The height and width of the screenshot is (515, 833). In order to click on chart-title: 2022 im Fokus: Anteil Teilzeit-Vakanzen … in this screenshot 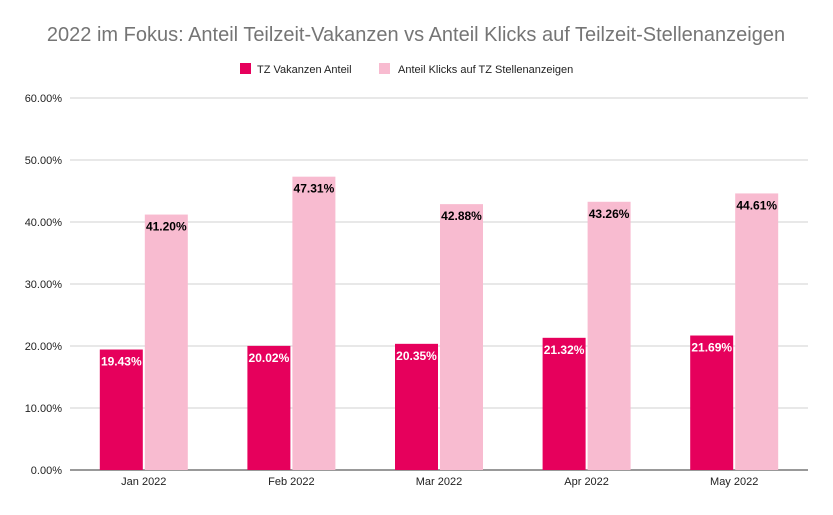, I will do `click(416, 35)`.